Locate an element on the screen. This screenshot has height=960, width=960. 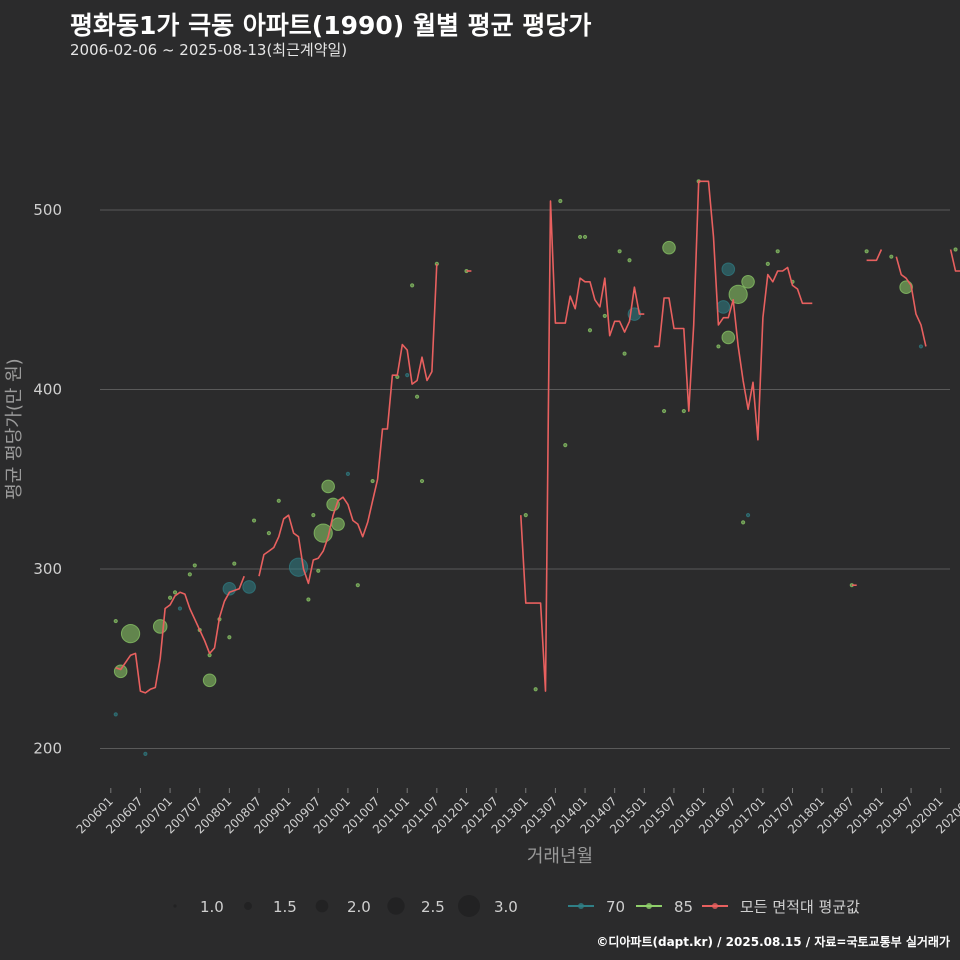
legend-series-label: 85 is located at coordinates (683, 907).